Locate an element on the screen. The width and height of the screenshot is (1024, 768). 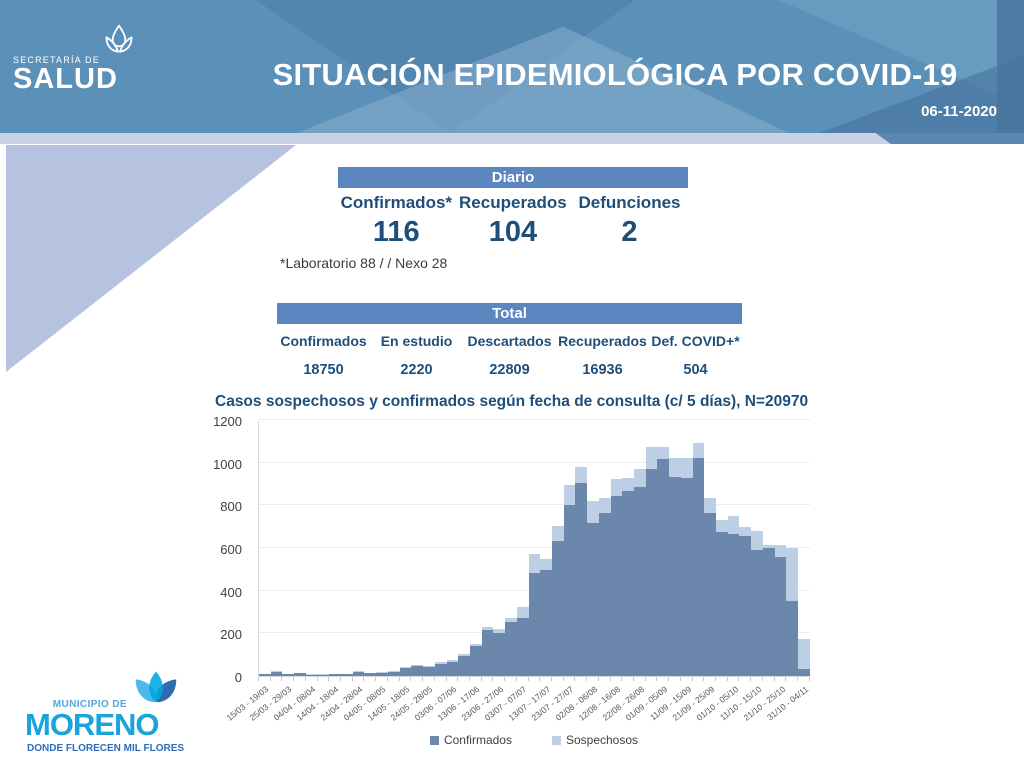
diario-defunciones-label: Defunciones is located at coordinates (629, 202).